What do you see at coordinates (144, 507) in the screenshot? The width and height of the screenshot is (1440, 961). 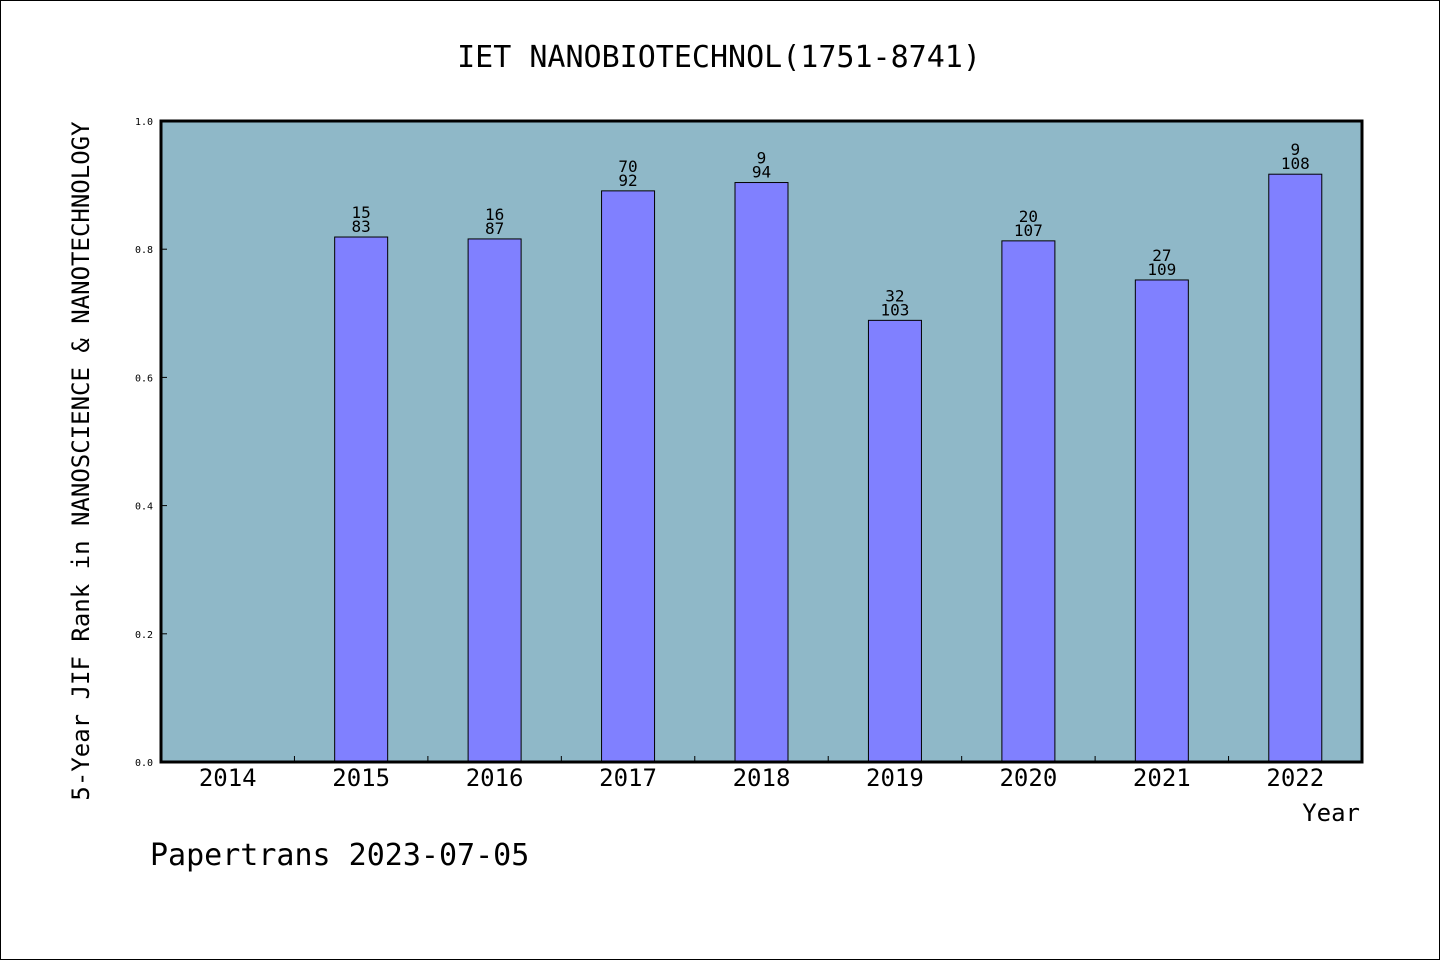 I see `y-tick-label: 0.4` at bounding box center [144, 507].